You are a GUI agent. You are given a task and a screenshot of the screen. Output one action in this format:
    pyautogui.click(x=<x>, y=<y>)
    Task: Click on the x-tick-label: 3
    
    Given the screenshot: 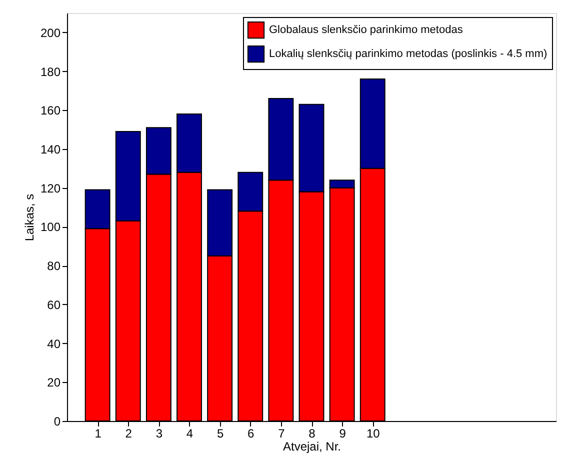 What is the action you would take?
    pyautogui.click(x=159, y=433)
    